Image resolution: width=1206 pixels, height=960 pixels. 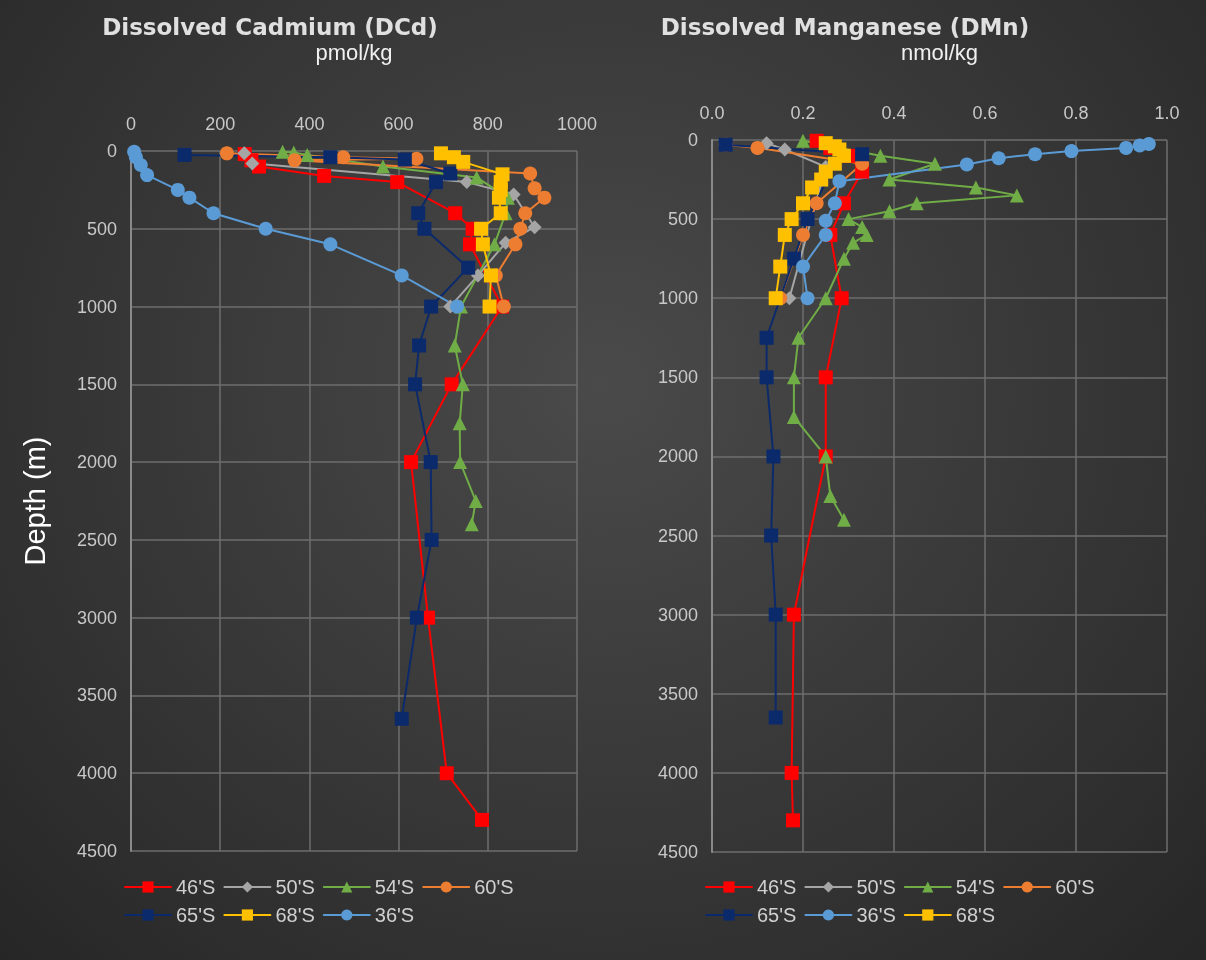 I want to click on chart-title: Dissolved Cadmium (DCd), so click(x=270, y=26).